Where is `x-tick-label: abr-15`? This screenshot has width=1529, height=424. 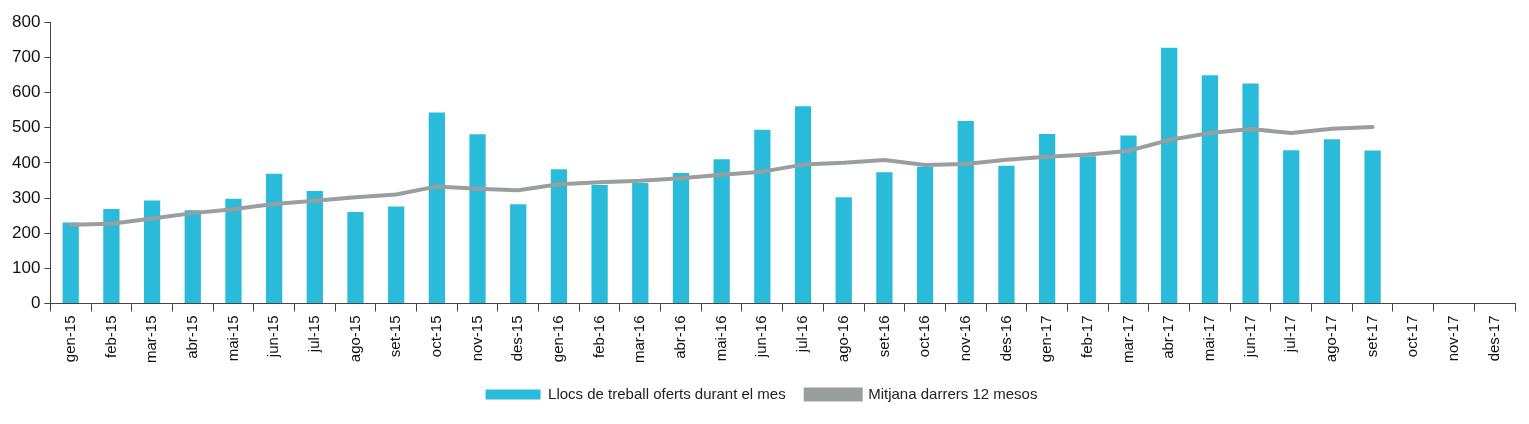 x-tick-label: abr-15 is located at coordinates (191, 337).